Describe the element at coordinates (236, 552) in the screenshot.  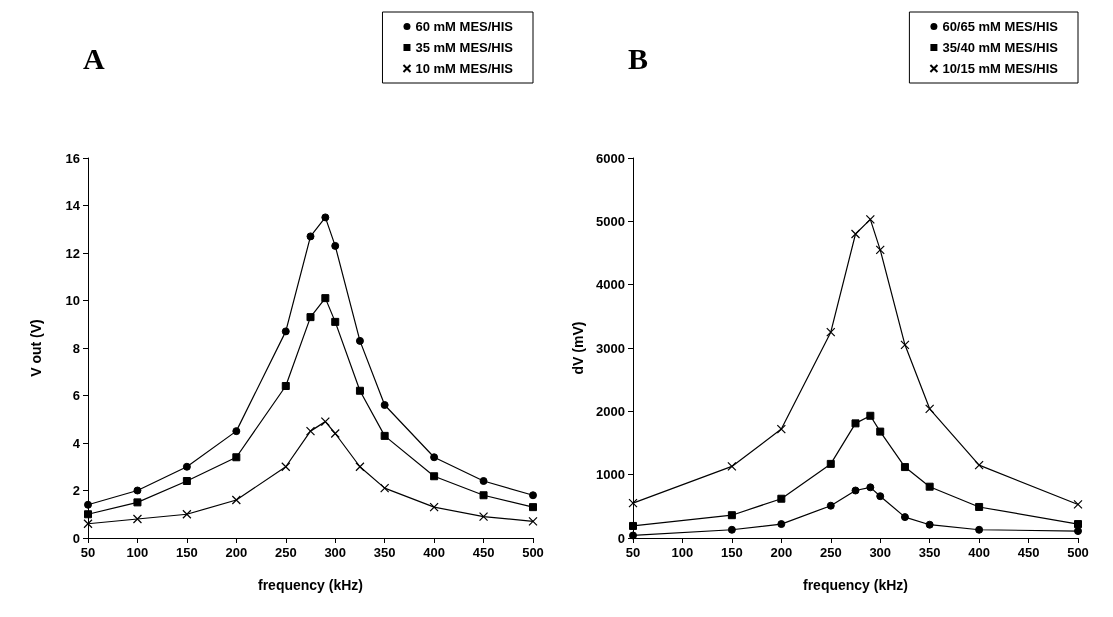
I see `x-tick-label: 200` at that location.